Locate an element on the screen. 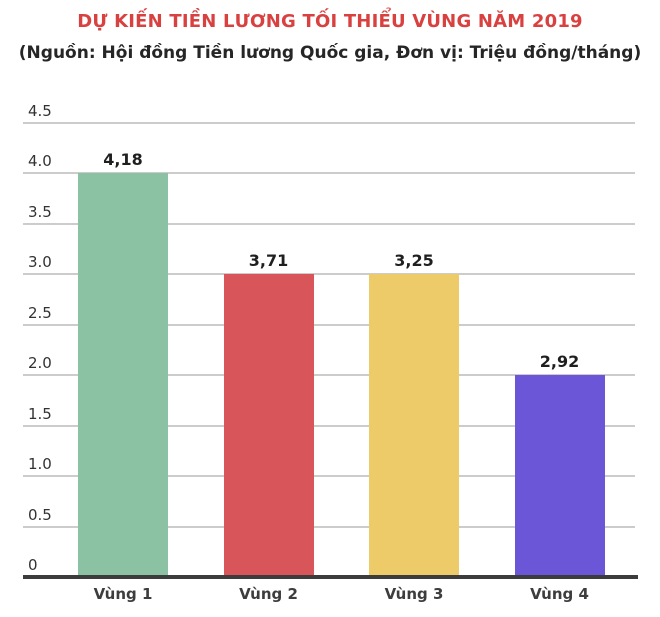  bar-value-label: 2,92 is located at coordinates (559, 362).